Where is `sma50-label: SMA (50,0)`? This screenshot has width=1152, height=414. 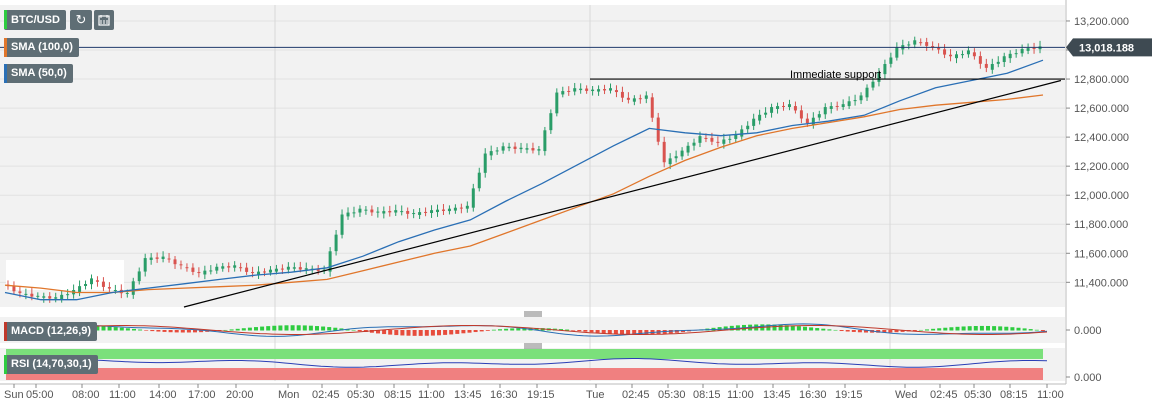
sma50-label: SMA (50,0) is located at coordinates (38, 73).